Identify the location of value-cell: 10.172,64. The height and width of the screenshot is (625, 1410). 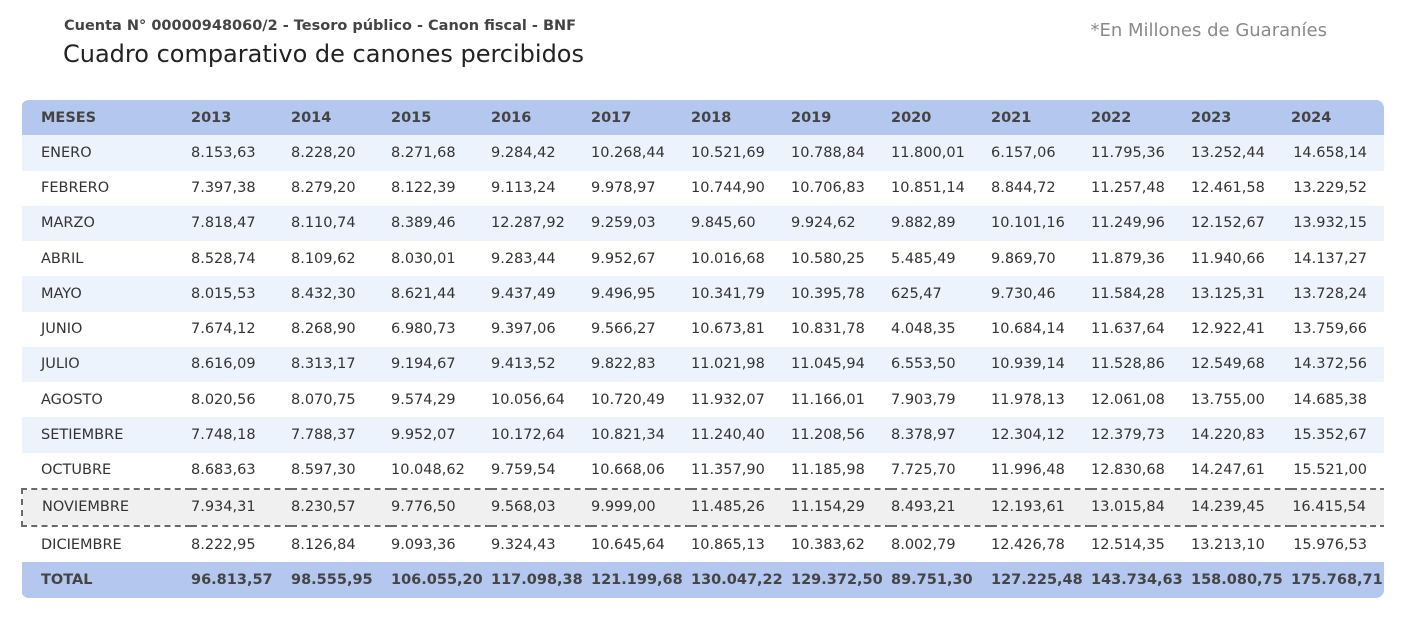
(528, 434).